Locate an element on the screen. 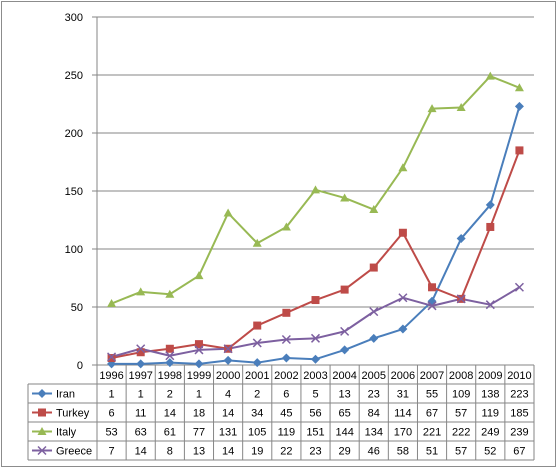 This screenshot has width=559, height=470. legend-label: Italy is located at coordinates (66, 433).